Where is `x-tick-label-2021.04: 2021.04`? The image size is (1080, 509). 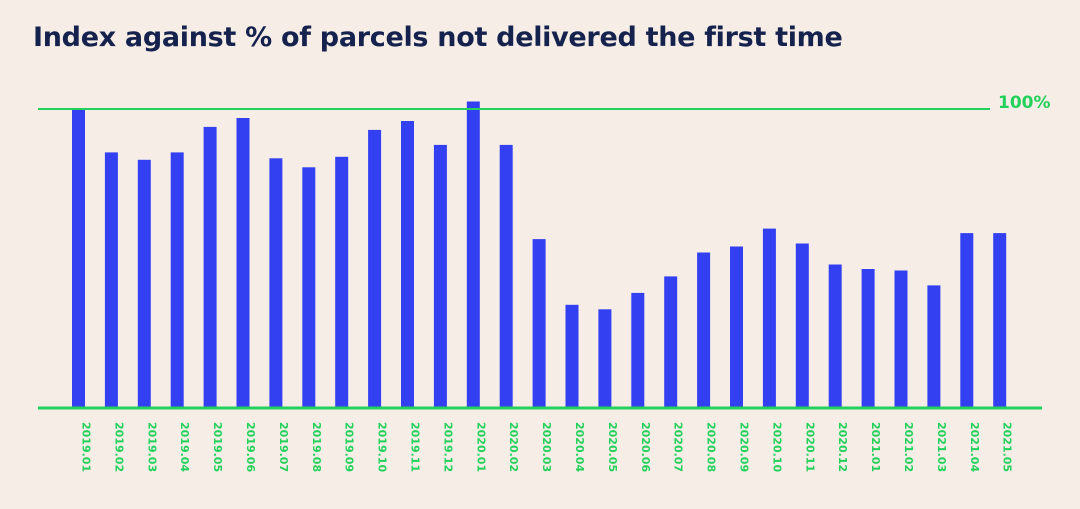 x-tick-label-2021.04: 2021.04 is located at coordinates (974, 447).